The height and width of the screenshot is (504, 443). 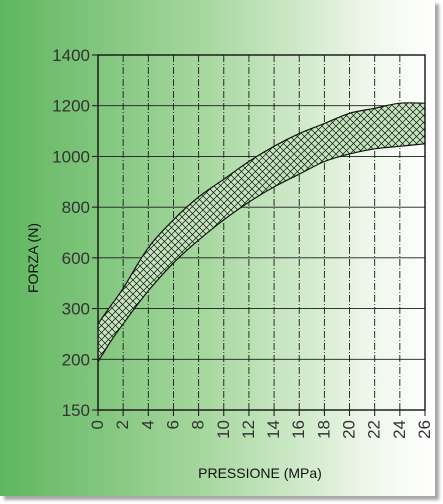 What do you see at coordinates (260, 473) in the screenshot?
I see `x-axis-title: PRESSIONE (MPa)` at bounding box center [260, 473].